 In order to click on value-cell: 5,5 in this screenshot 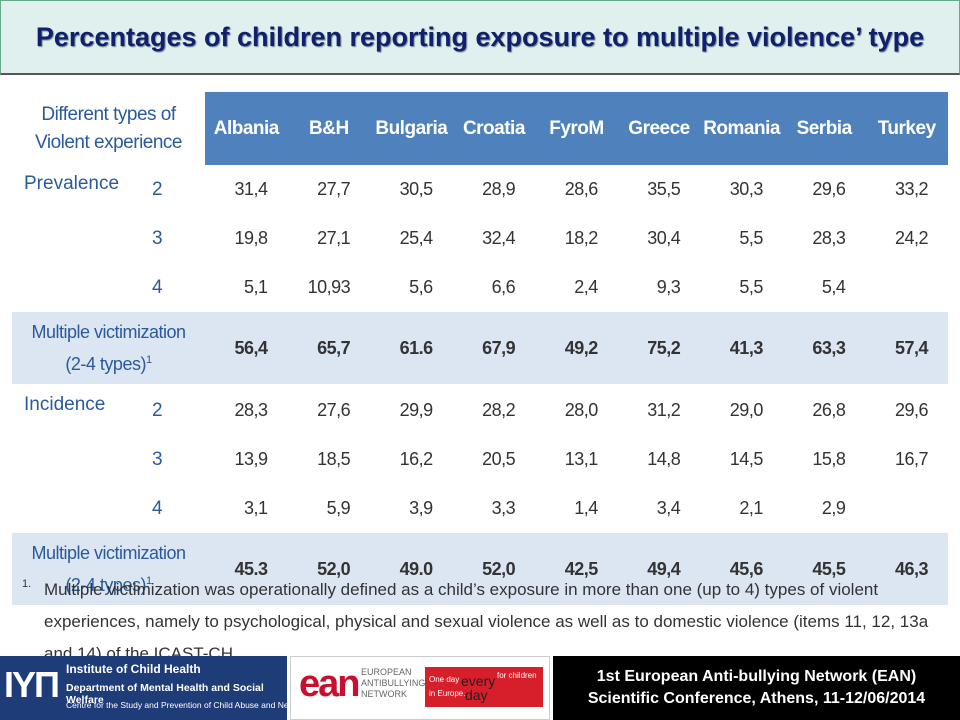, I will do `click(751, 238)`.